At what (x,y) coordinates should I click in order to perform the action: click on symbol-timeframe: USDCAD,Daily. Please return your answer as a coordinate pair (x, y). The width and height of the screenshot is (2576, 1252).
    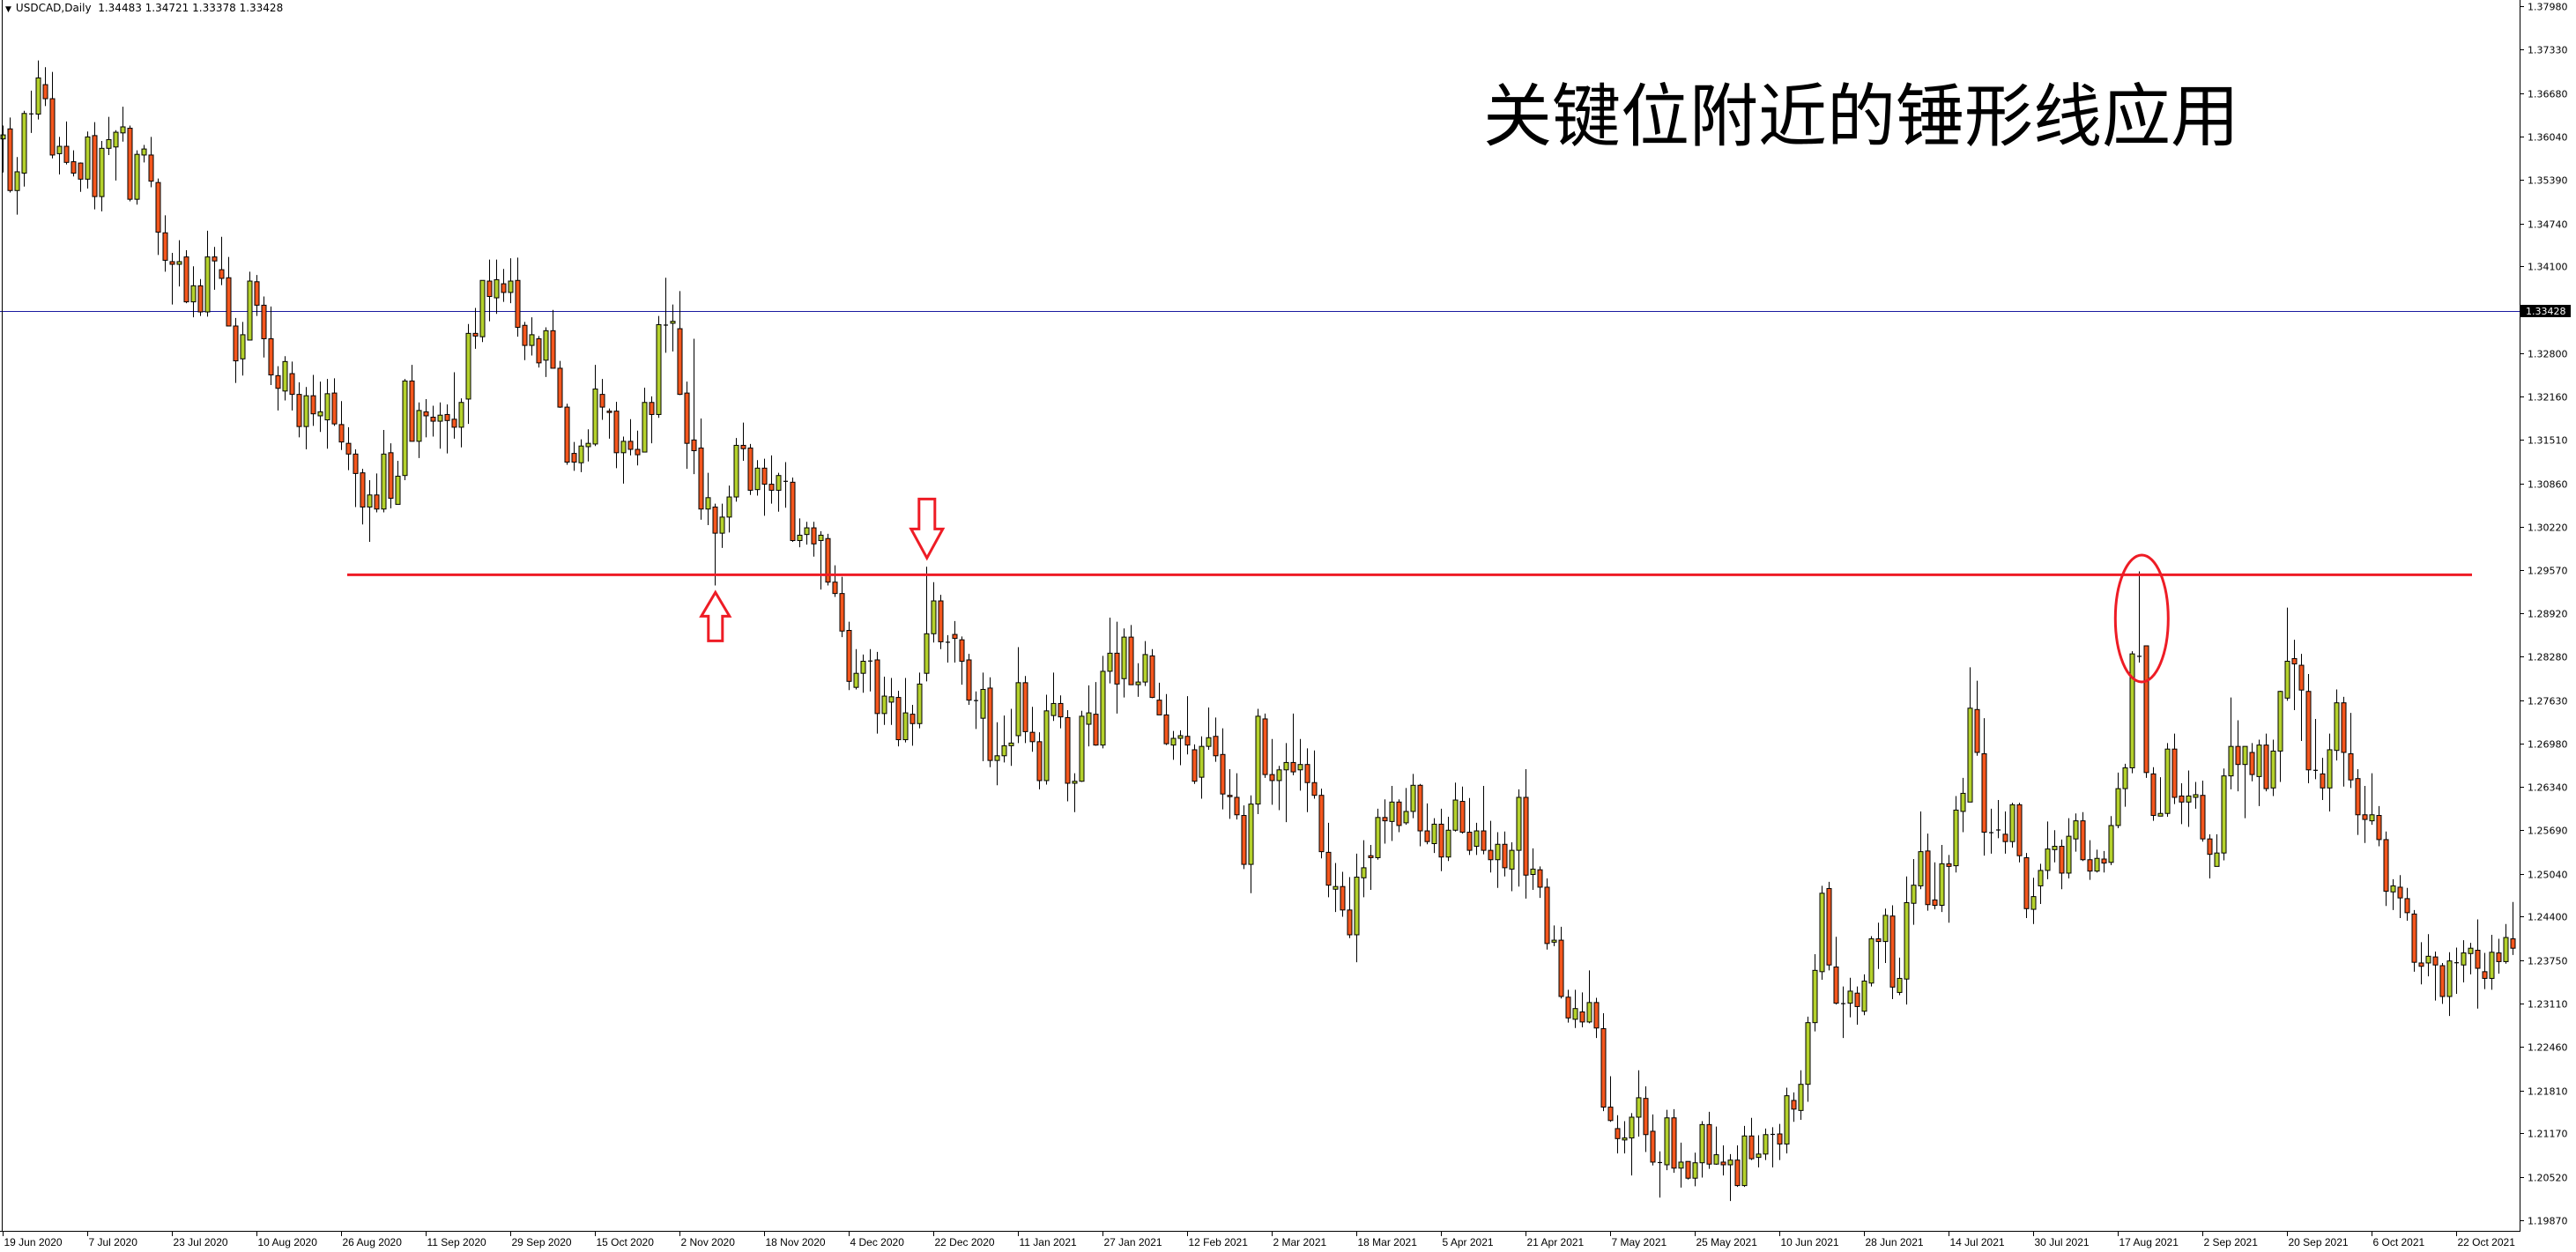
    Looking at the image, I should click on (53, 8).